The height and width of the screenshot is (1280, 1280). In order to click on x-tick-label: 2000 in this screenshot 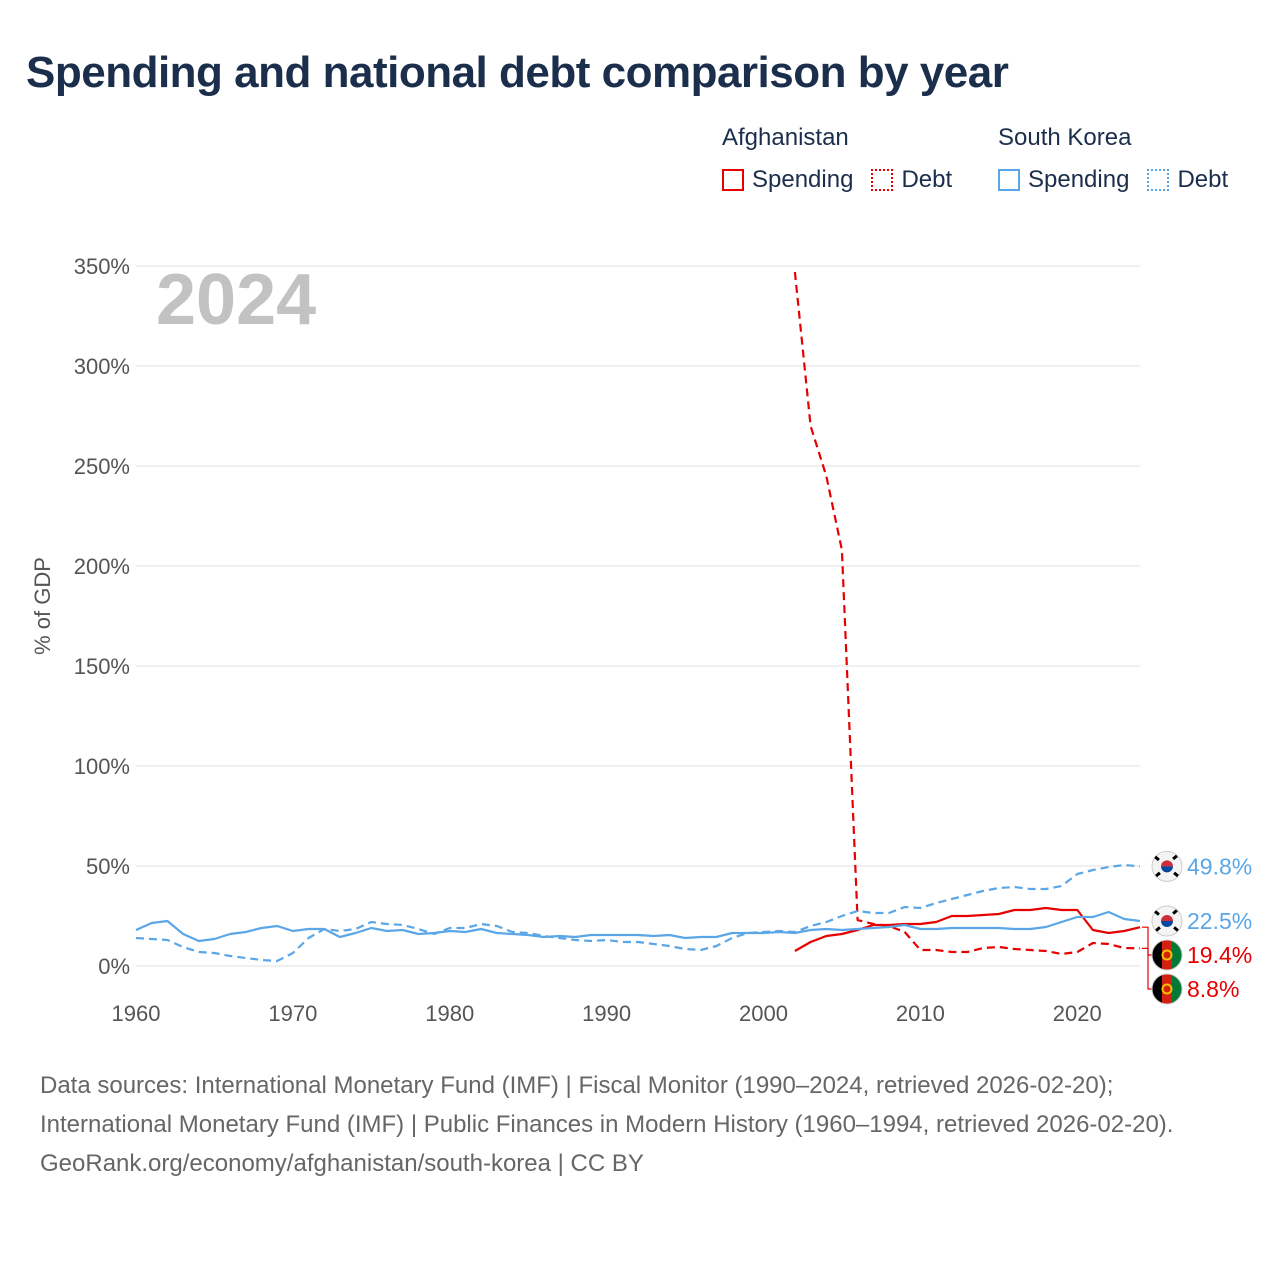, I will do `click(763, 1013)`.